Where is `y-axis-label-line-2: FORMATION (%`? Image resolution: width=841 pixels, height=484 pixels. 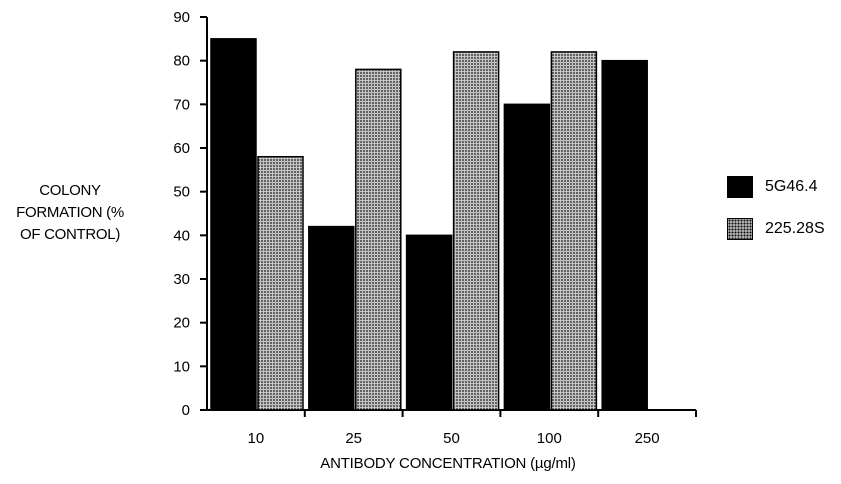 y-axis-label-line-2: FORMATION (% is located at coordinates (70, 212).